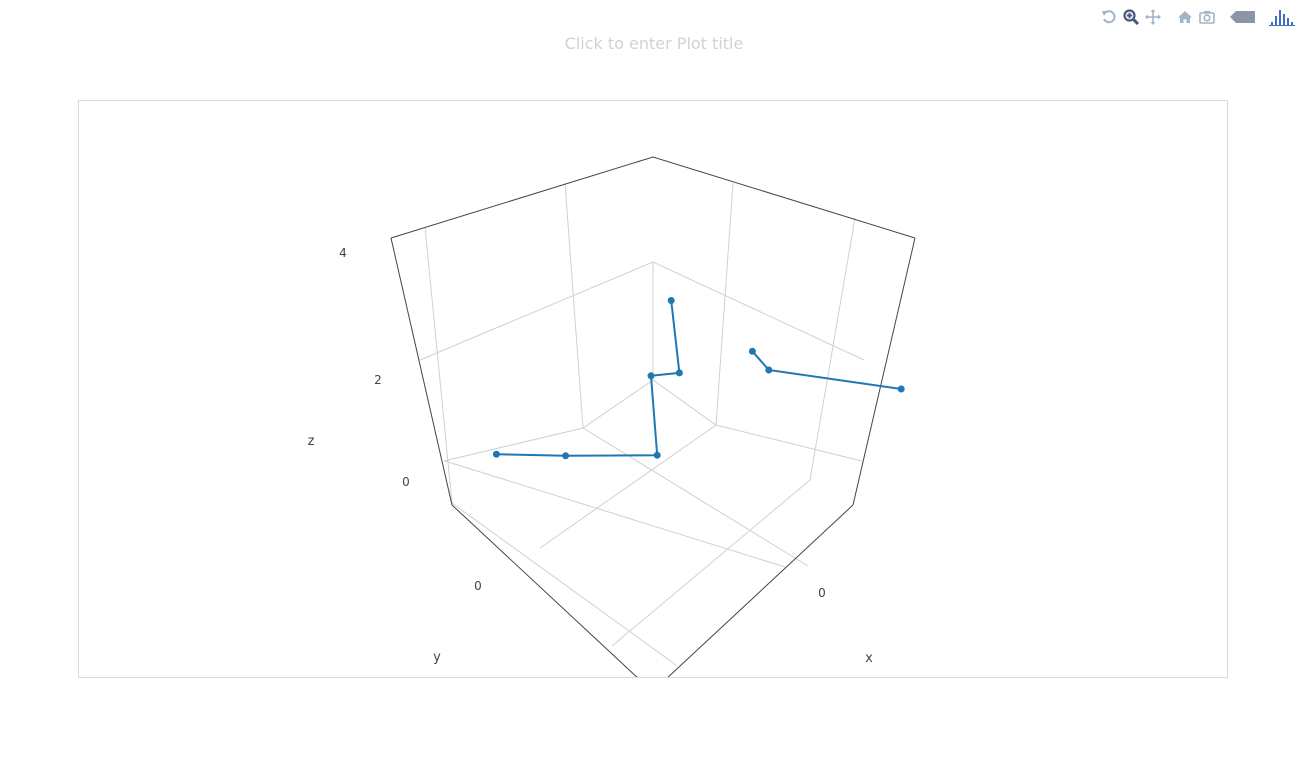 The image size is (1308, 758). I want to click on y-tick-label: 0, so click(478, 586).